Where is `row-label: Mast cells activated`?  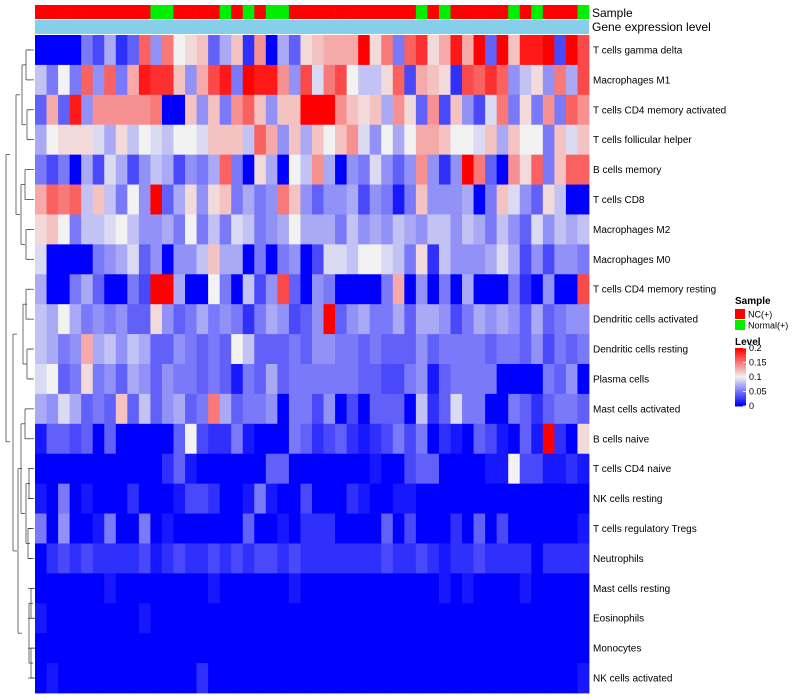 row-label: Mast cells activated is located at coordinates (636, 409).